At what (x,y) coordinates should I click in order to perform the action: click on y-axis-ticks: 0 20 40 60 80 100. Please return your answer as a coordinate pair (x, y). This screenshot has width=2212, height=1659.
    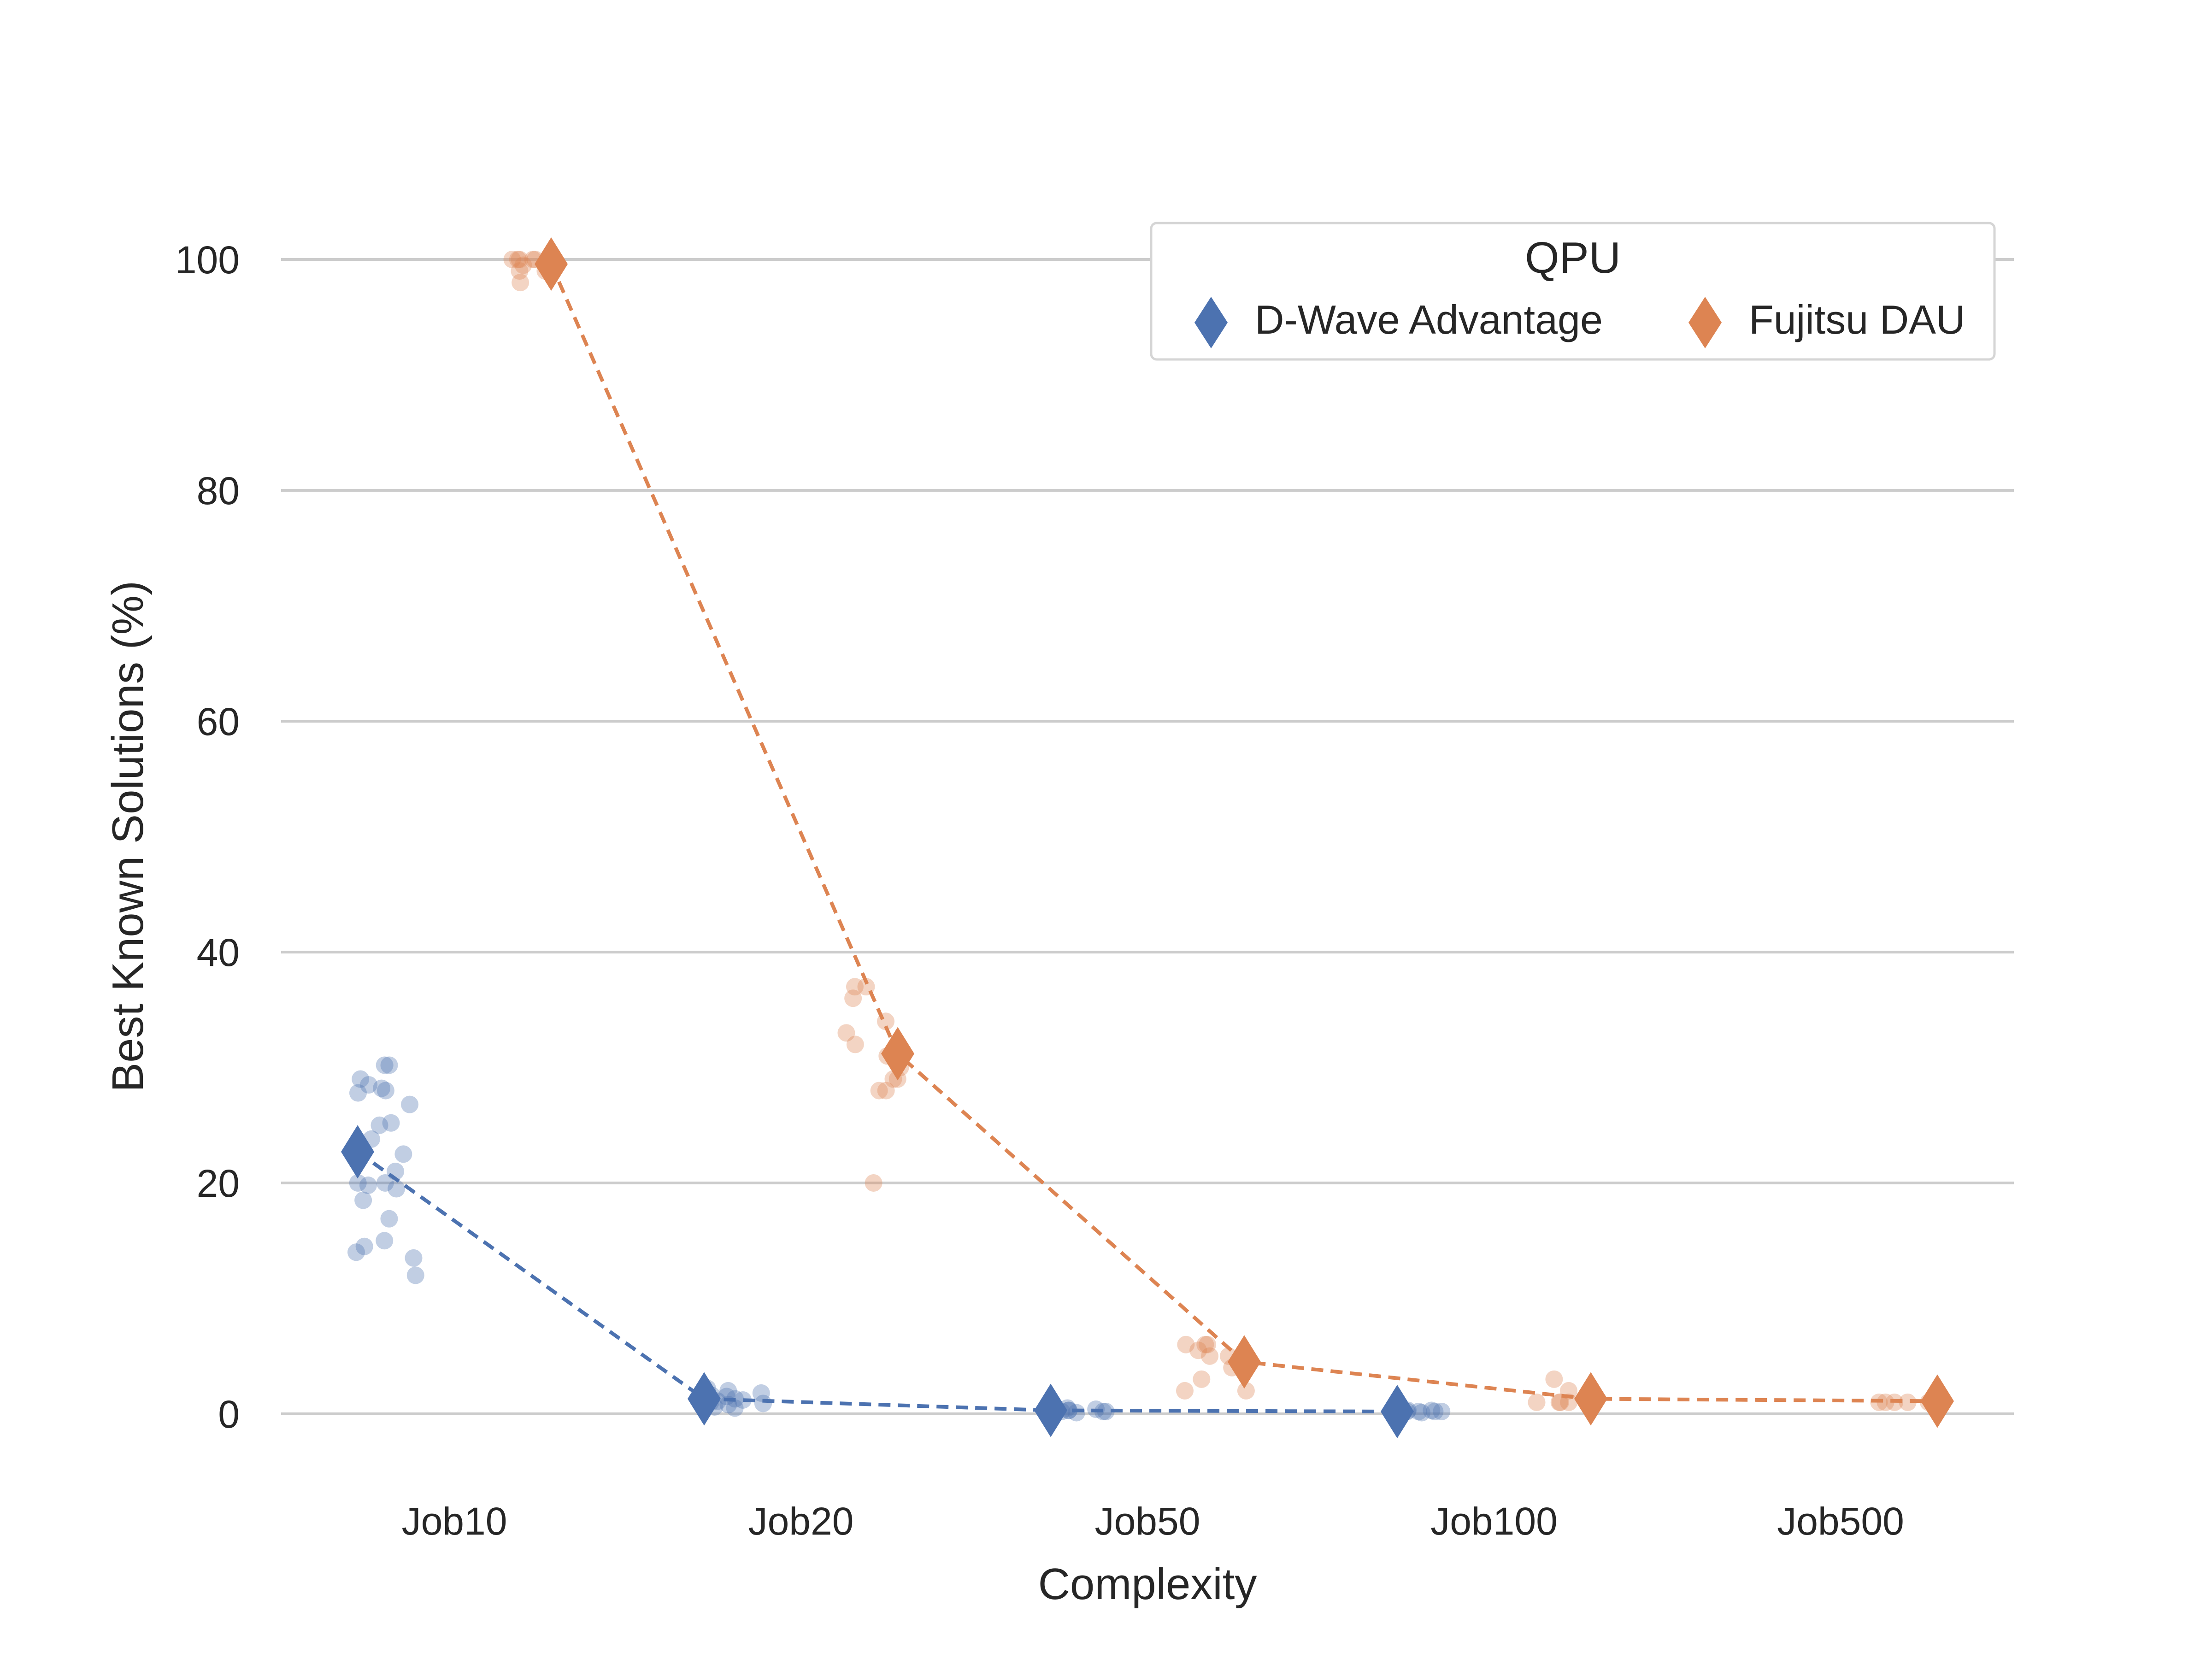
    Looking at the image, I should click on (207, 837).